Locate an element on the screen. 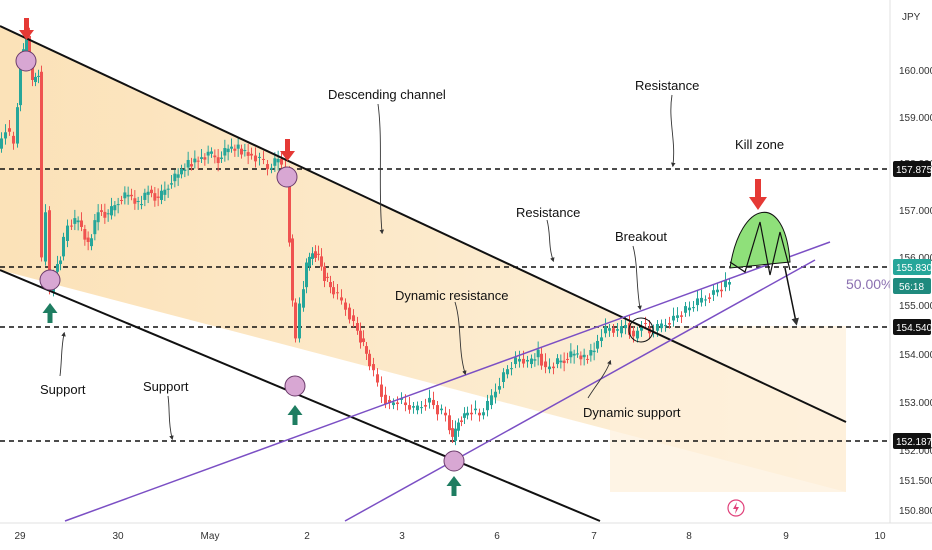  y-tick-label: 152.000 is located at coordinates (915, 451).